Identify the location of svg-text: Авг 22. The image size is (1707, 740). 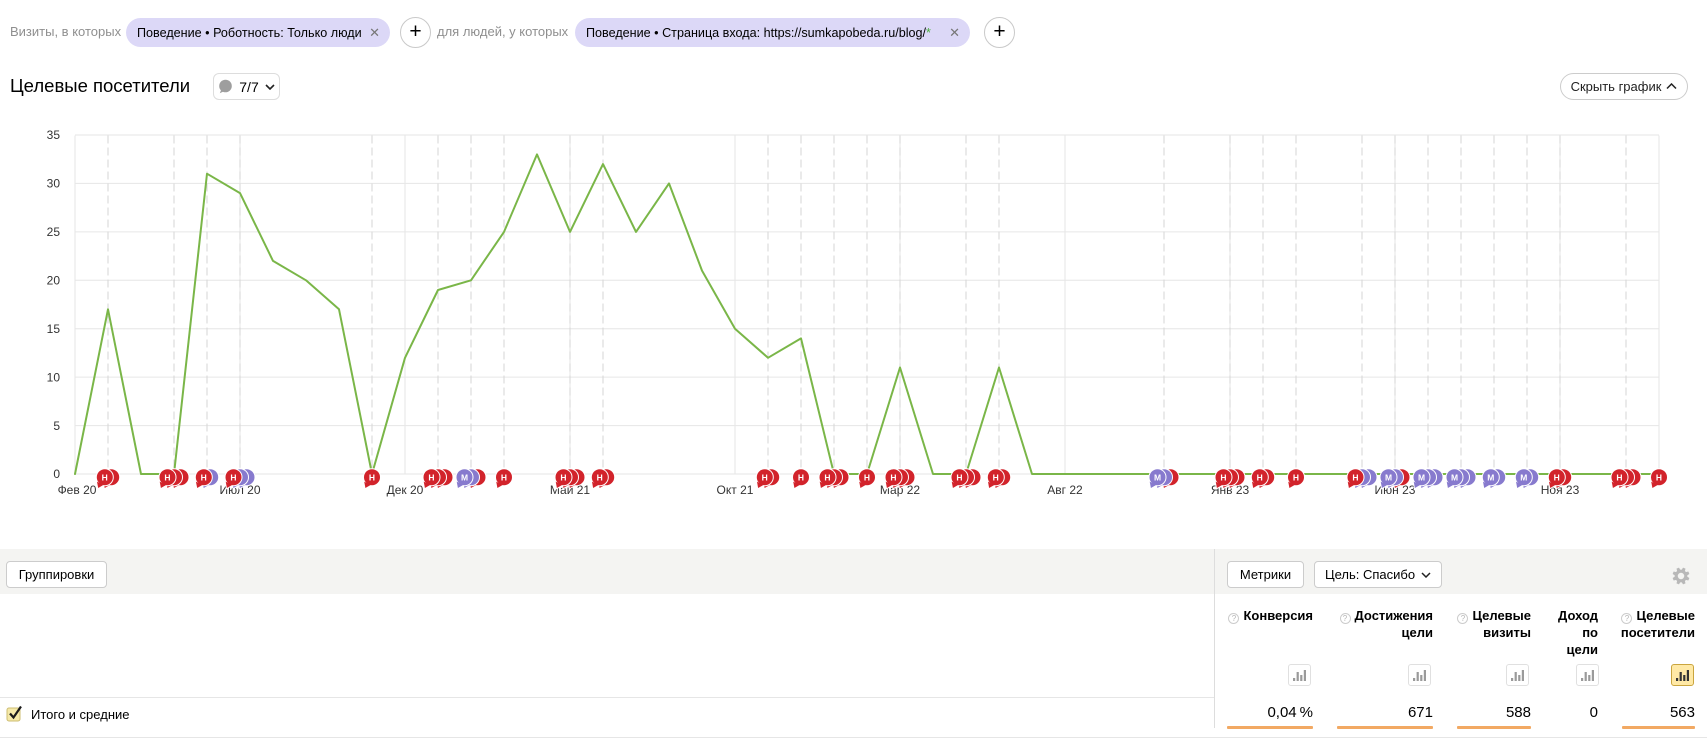
(1065, 490).